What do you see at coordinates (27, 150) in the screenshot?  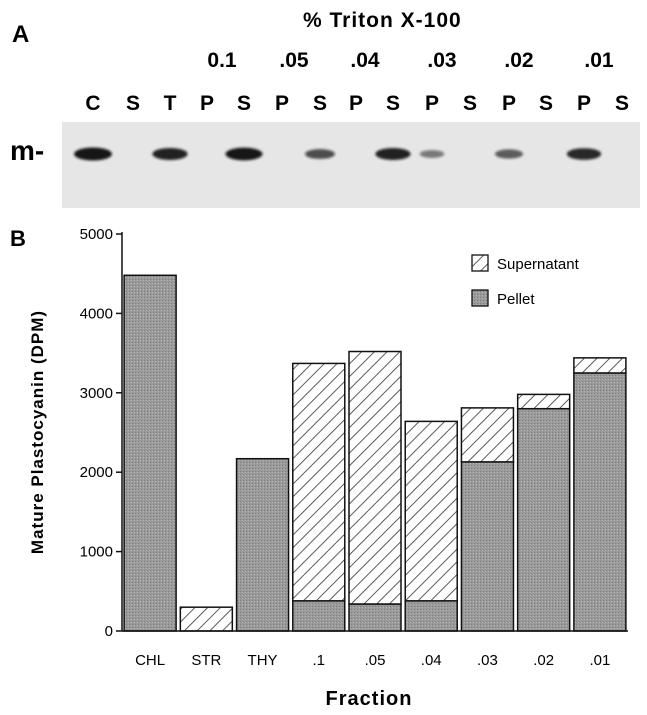 I see `marker-label: m-` at bounding box center [27, 150].